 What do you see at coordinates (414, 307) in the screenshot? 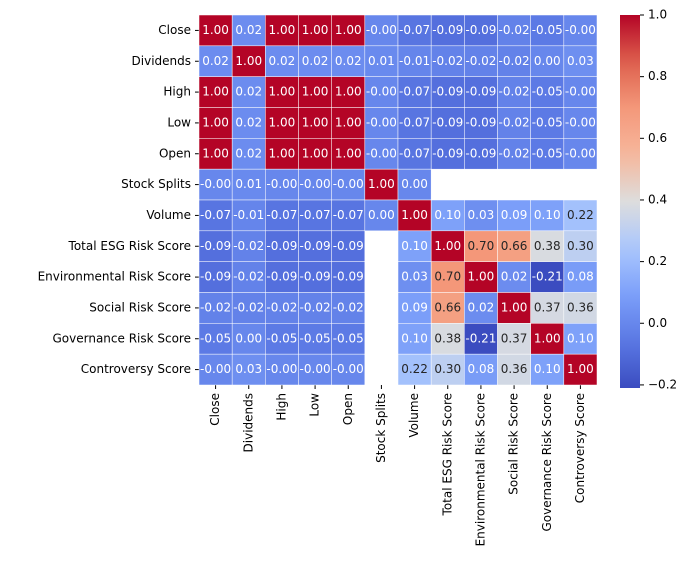
I see `cell-label: 0.09` at bounding box center [414, 307].